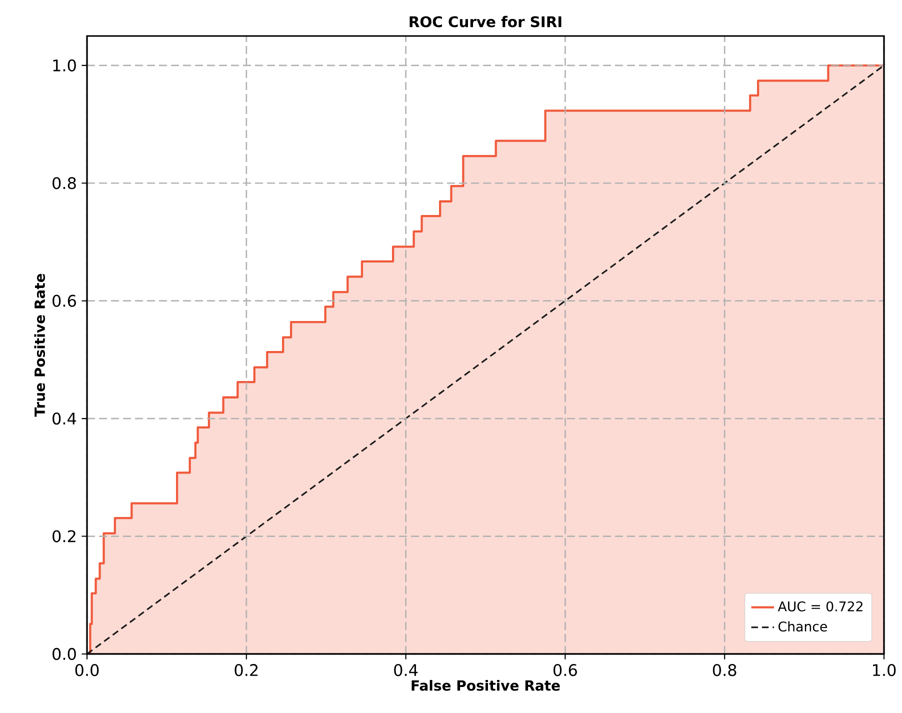 The image size is (902, 713). What do you see at coordinates (884, 670) in the screenshot?
I see `x-tick-label: 1.0` at bounding box center [884, 670].